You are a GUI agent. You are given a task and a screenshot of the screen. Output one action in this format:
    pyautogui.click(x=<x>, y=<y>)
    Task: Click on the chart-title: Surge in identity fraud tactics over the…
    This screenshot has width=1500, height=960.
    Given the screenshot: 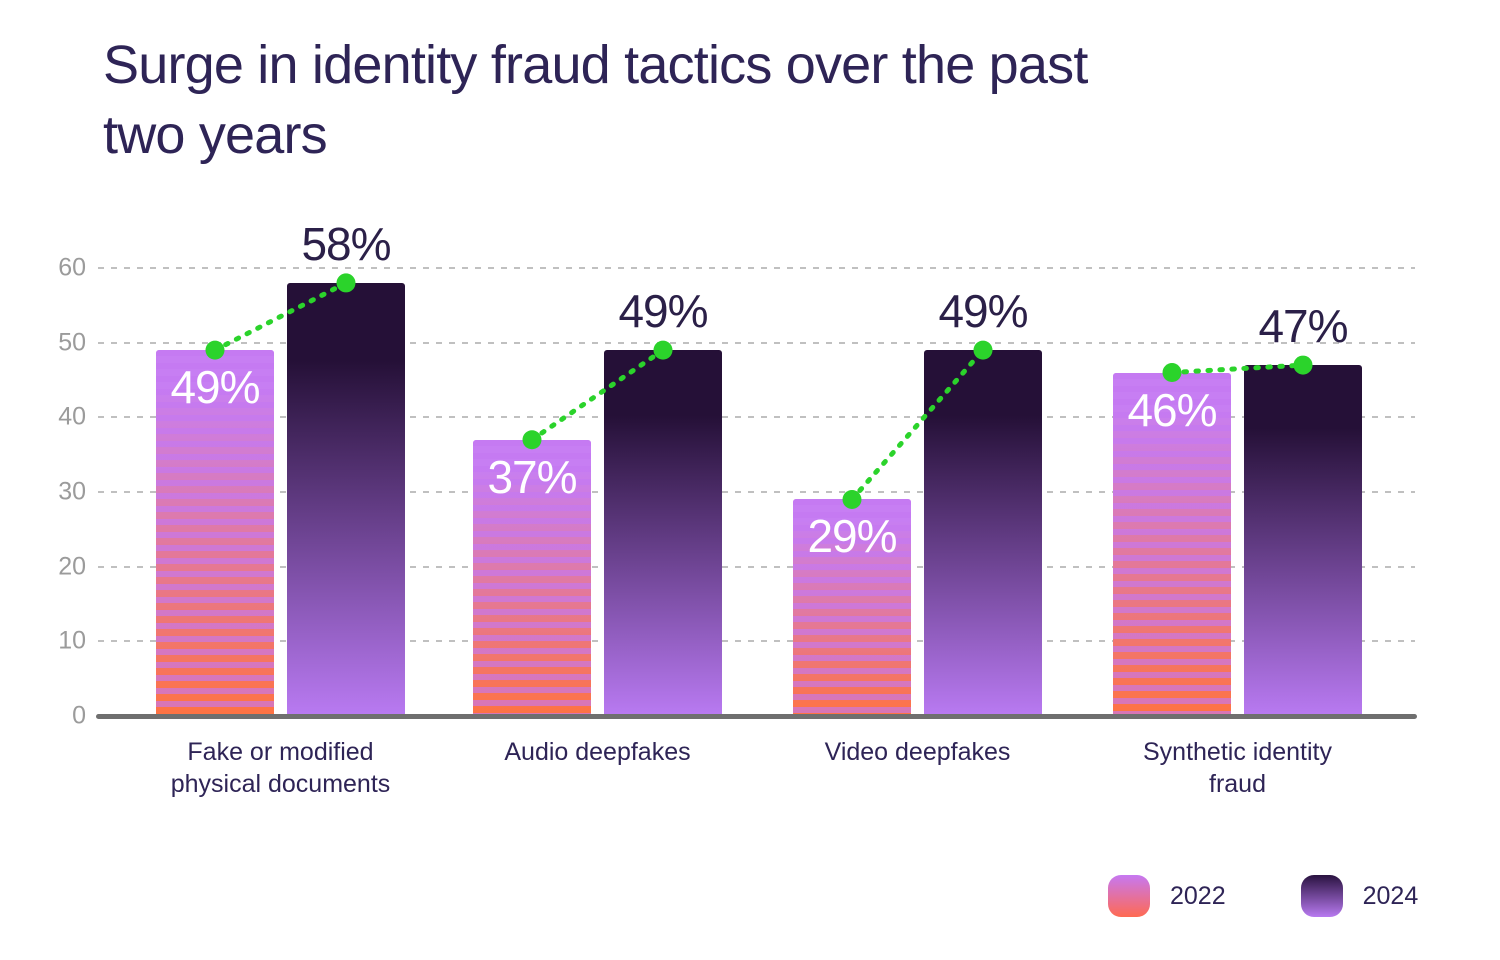 What is the action you would take?
    pyautogui.click(x=595, y=100)
    